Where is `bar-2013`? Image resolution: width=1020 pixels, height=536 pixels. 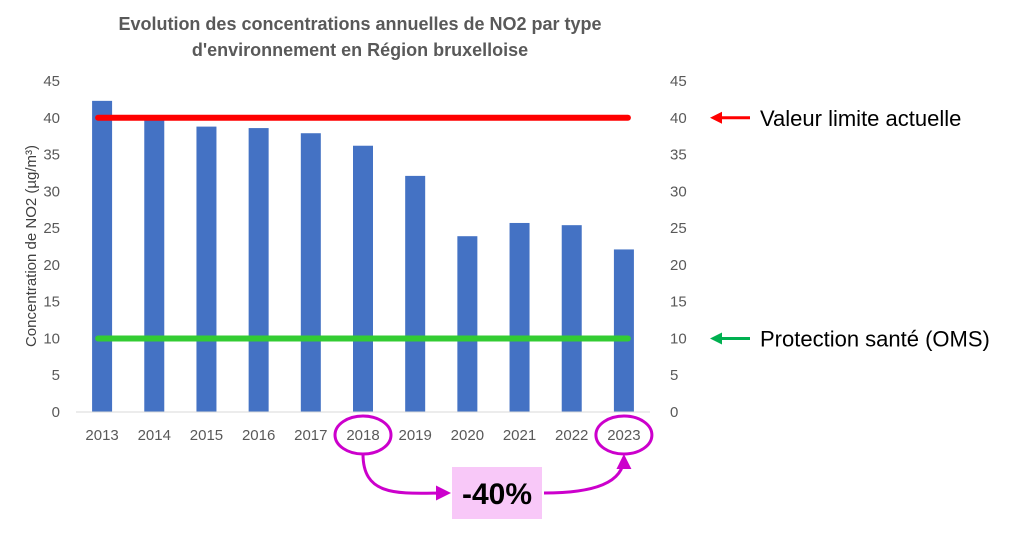 bar-2013 is located at coordinates (102, 256).